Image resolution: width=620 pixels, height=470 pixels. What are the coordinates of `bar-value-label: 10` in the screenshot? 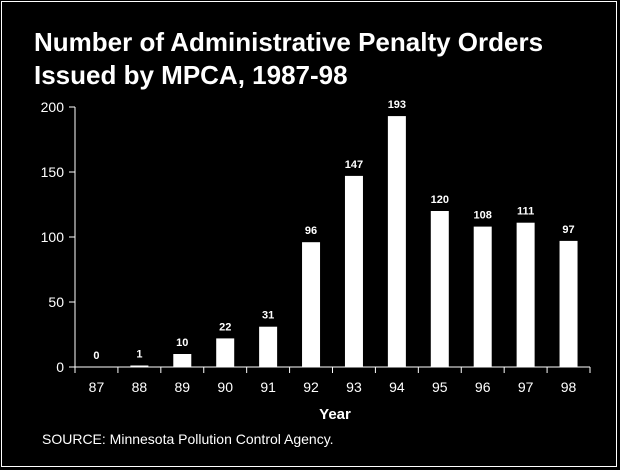 It's located at (182, 343).